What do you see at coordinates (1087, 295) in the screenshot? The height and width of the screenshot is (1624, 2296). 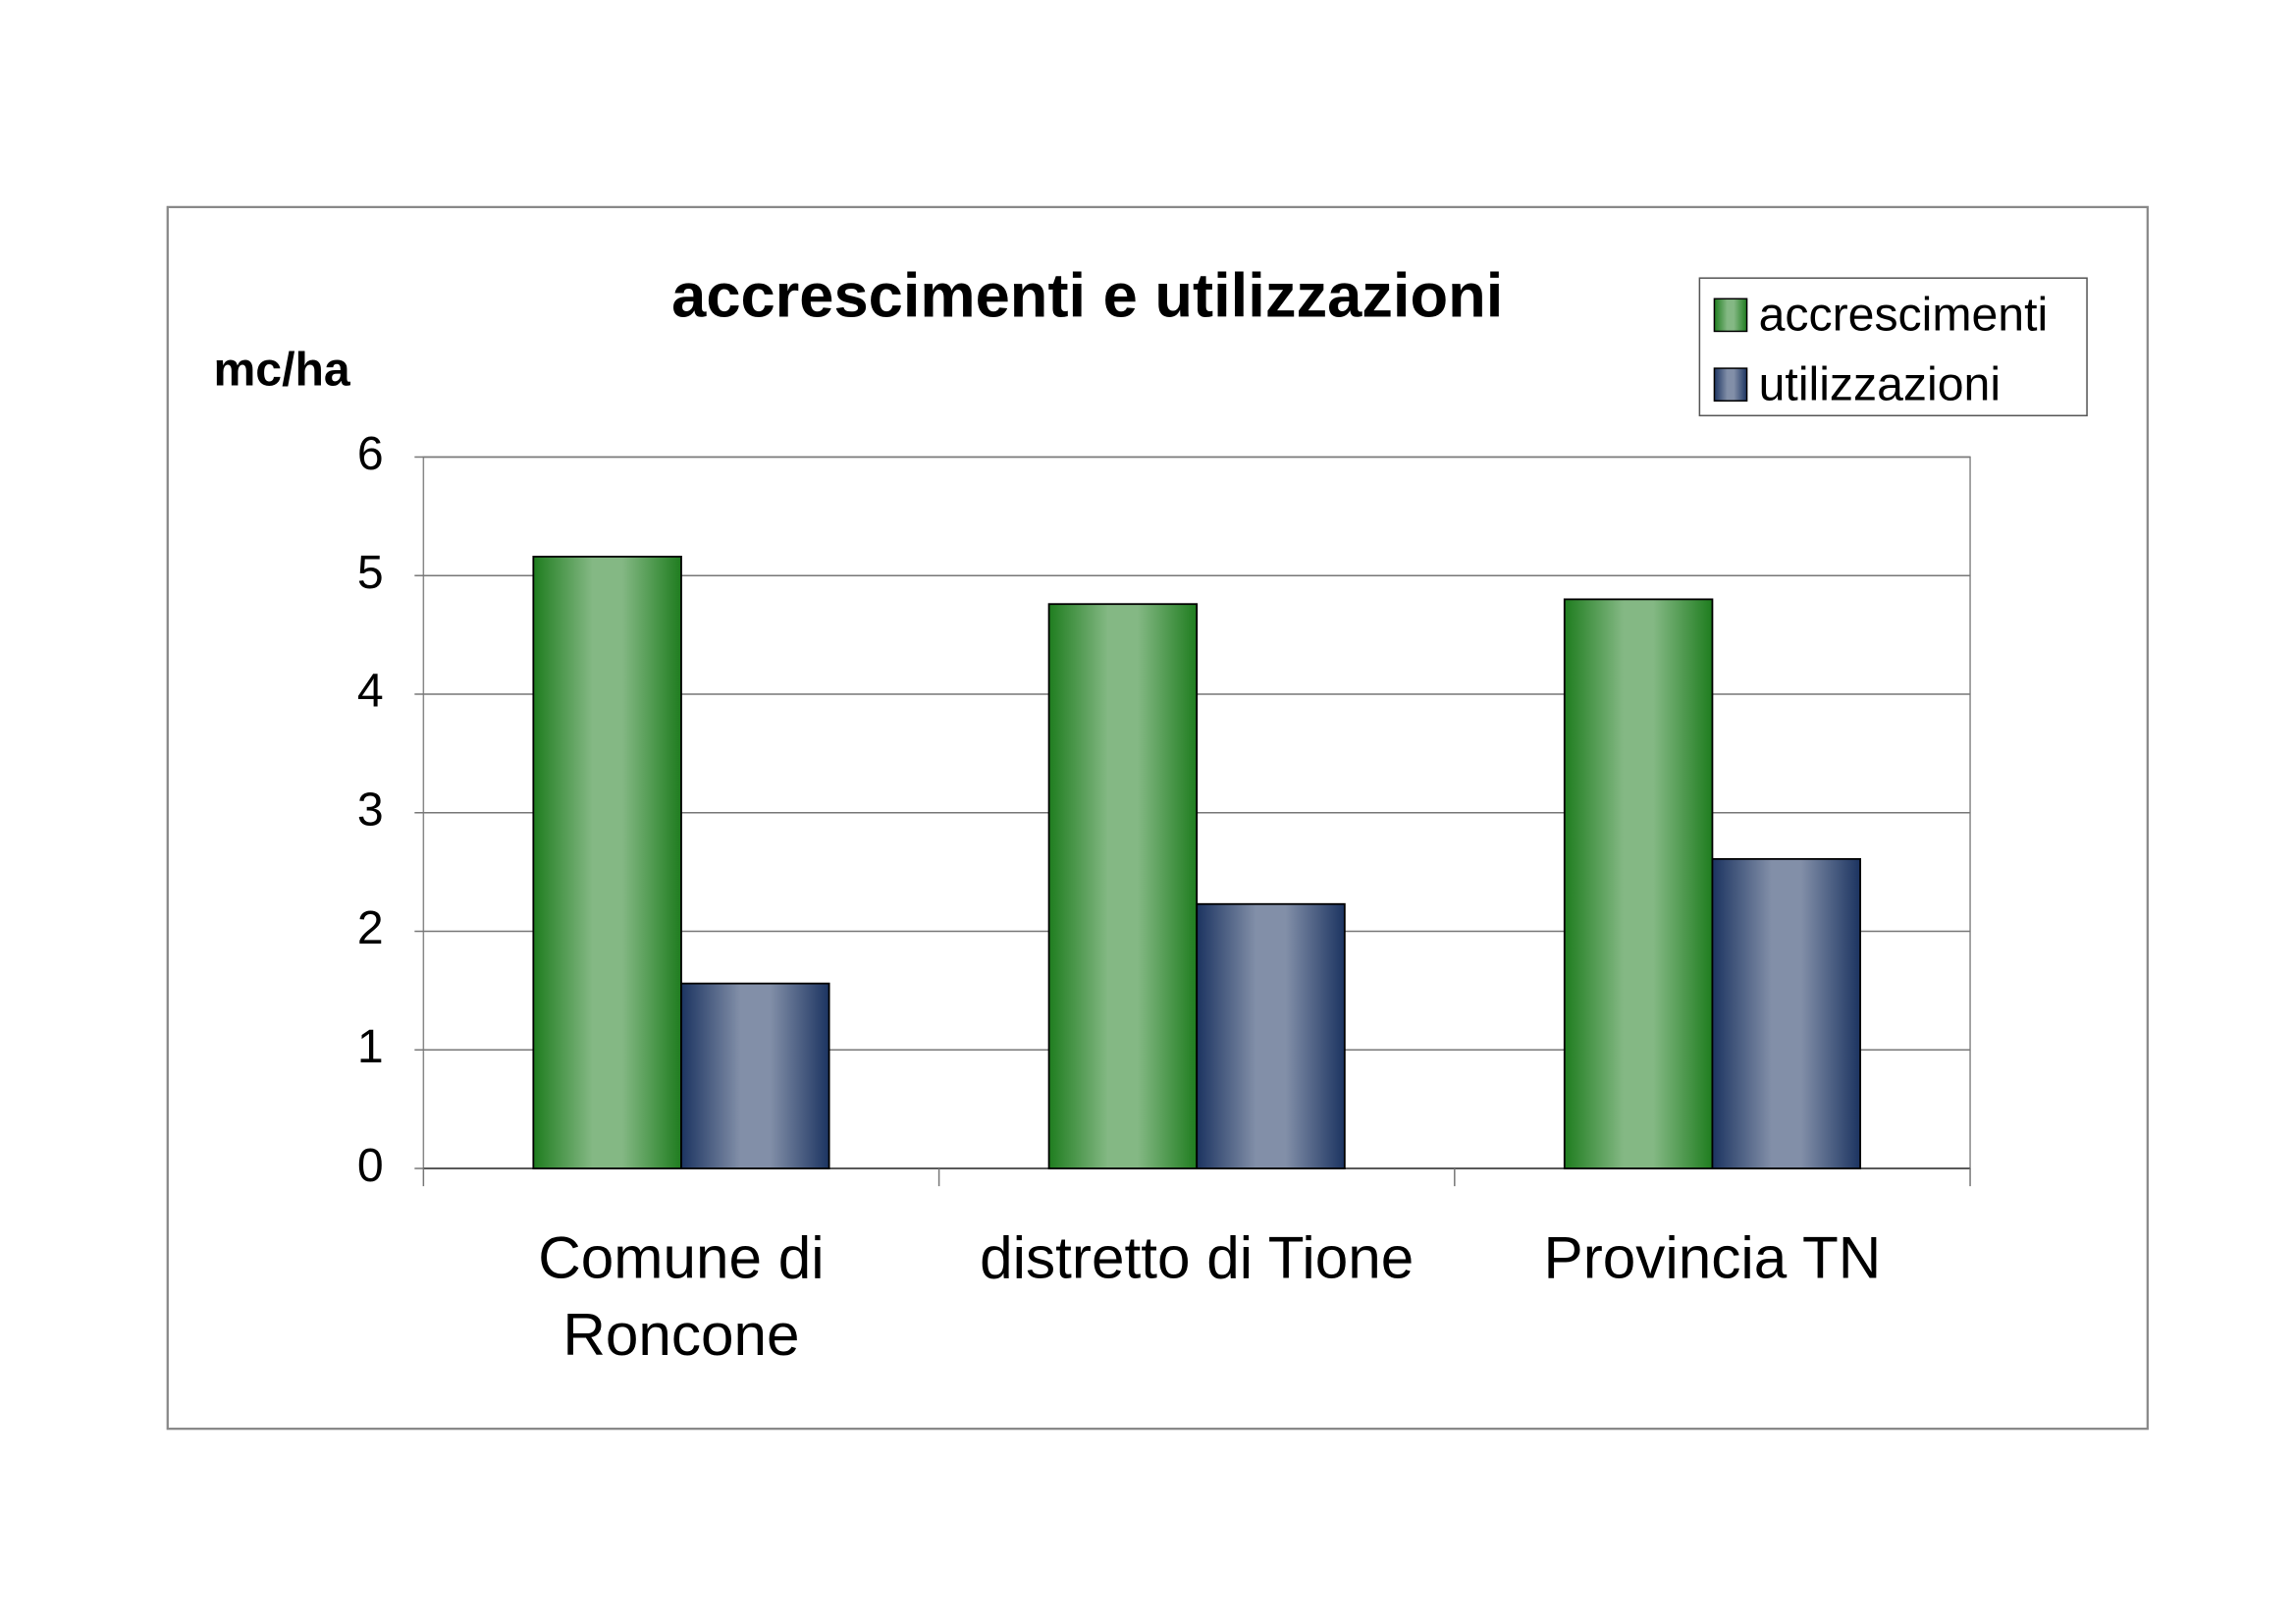 I see `chart-title: accrescimenti e utilizzazioni` at bounding box center [1087, 295].